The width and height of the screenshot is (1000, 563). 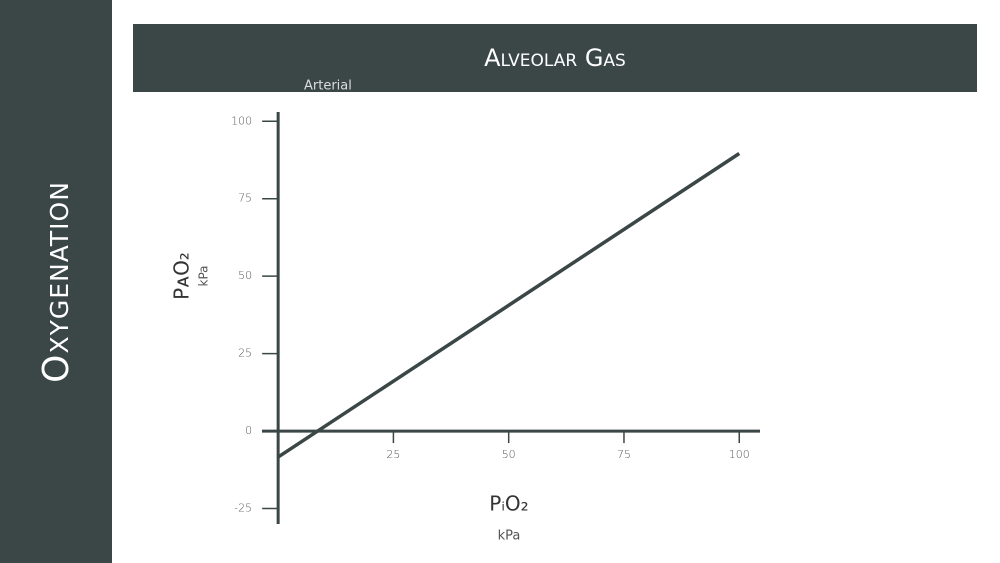 I want to click on y-tick-label: -25, so click(x=243, y=508).